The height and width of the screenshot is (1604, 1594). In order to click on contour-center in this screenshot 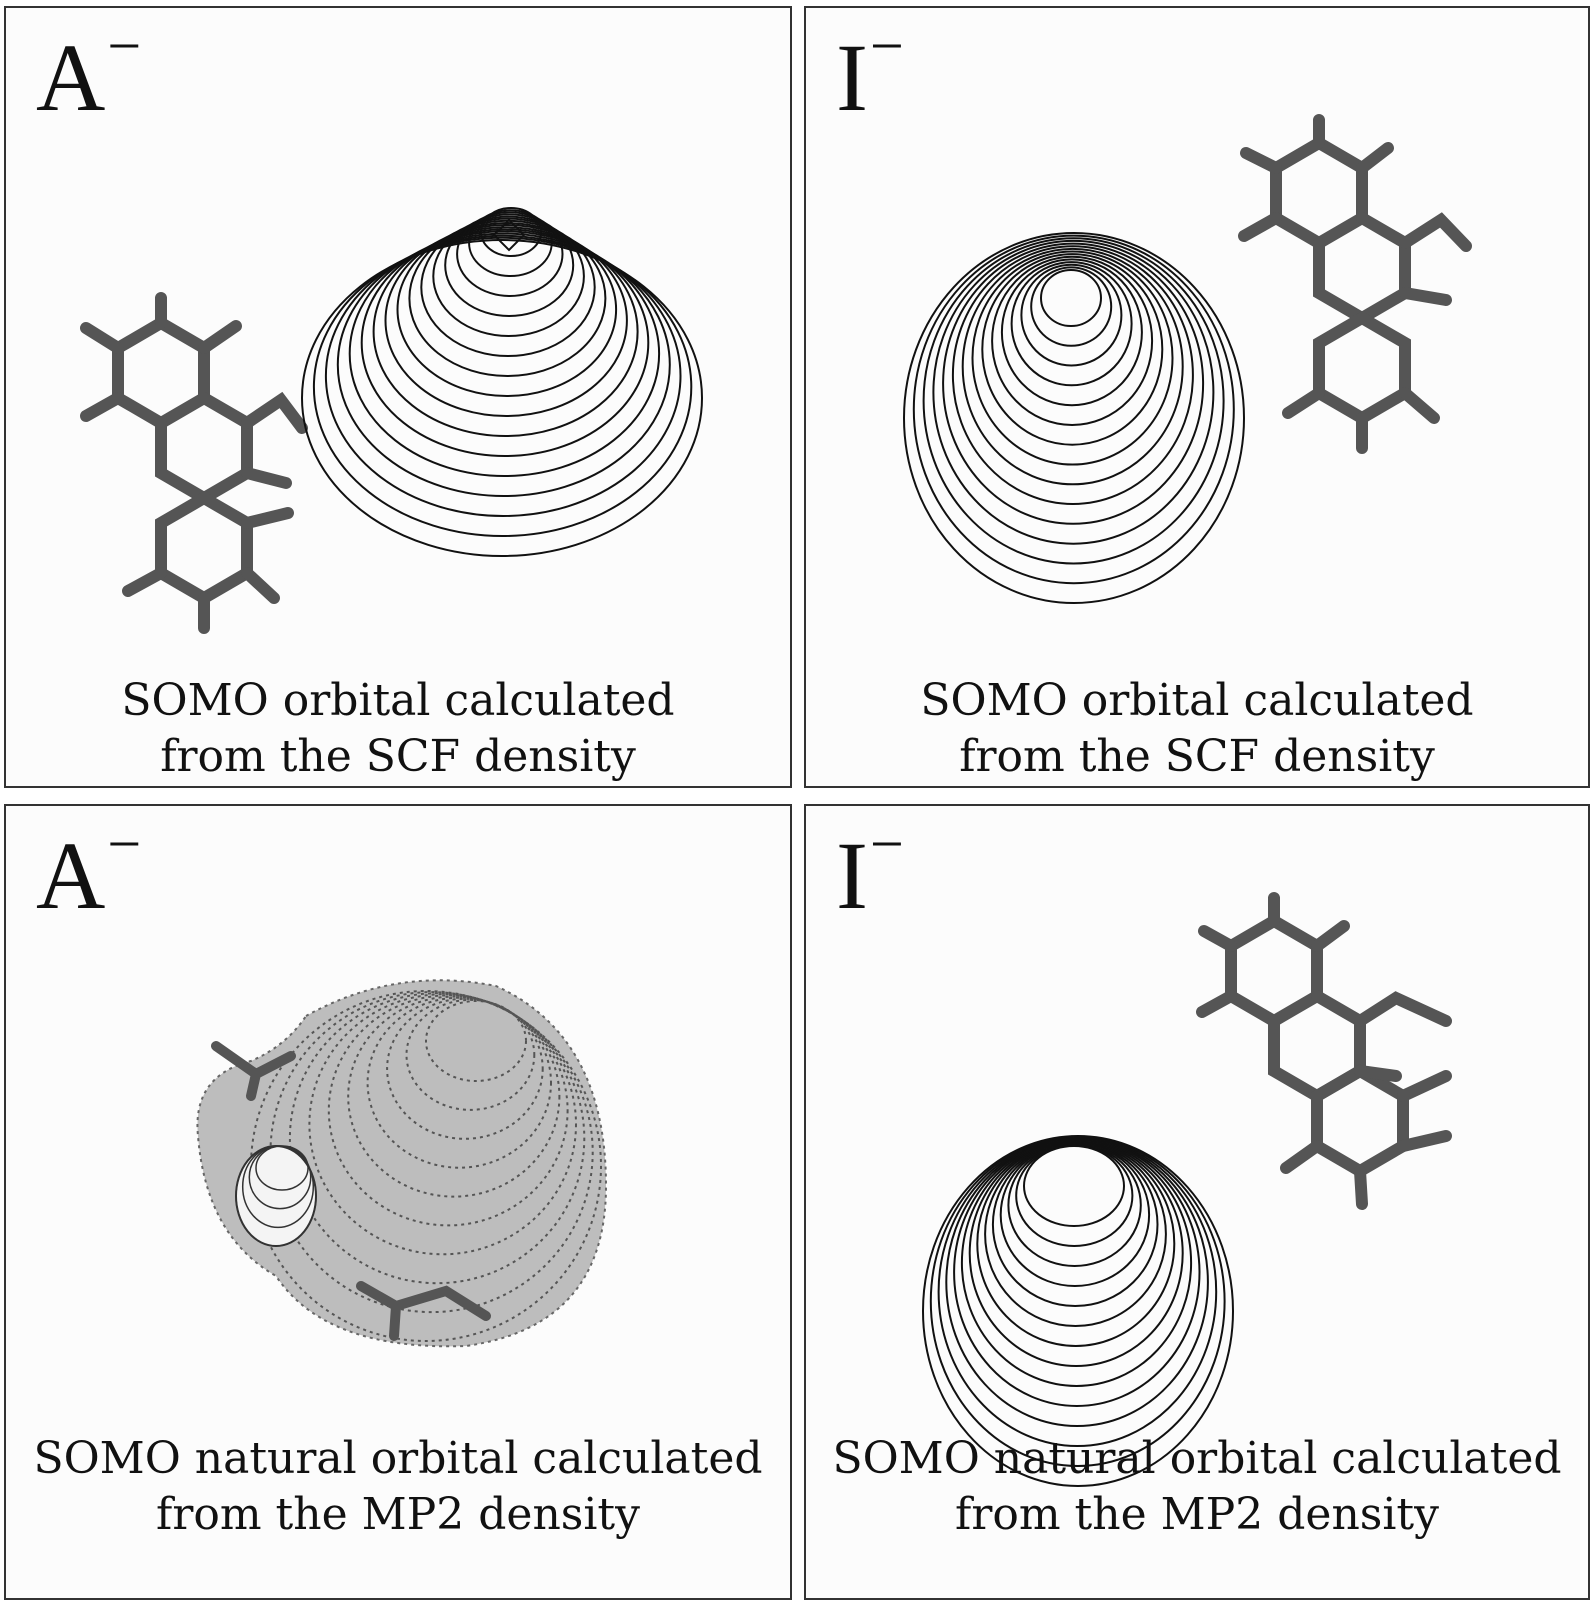, I will do `click(509, 235)`.